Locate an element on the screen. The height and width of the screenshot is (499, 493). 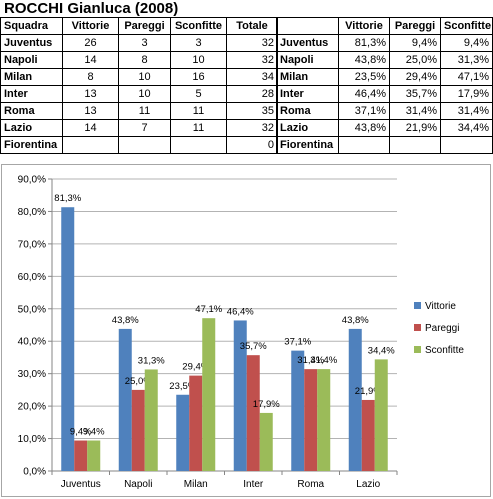
value-cell: 47,1% is located at coordinates (466, 77).